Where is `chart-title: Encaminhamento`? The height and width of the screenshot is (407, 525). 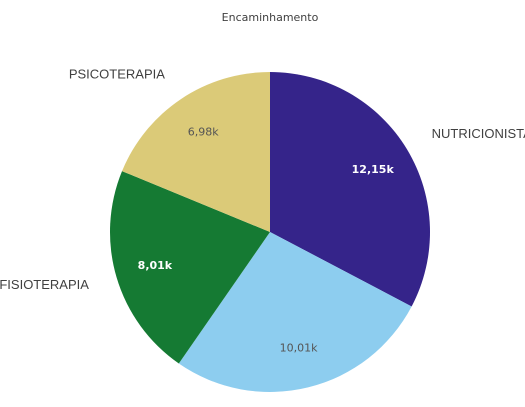
chart-title: Encaminhamento is located at coordinates (270, 17).